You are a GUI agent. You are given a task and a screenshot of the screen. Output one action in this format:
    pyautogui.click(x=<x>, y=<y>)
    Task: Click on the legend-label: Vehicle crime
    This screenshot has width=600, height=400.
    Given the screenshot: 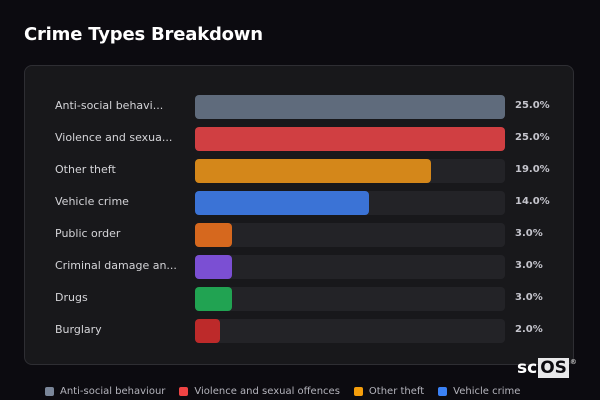 What is the action you would take?
    pyautogui.click(x=487, y=391)
    